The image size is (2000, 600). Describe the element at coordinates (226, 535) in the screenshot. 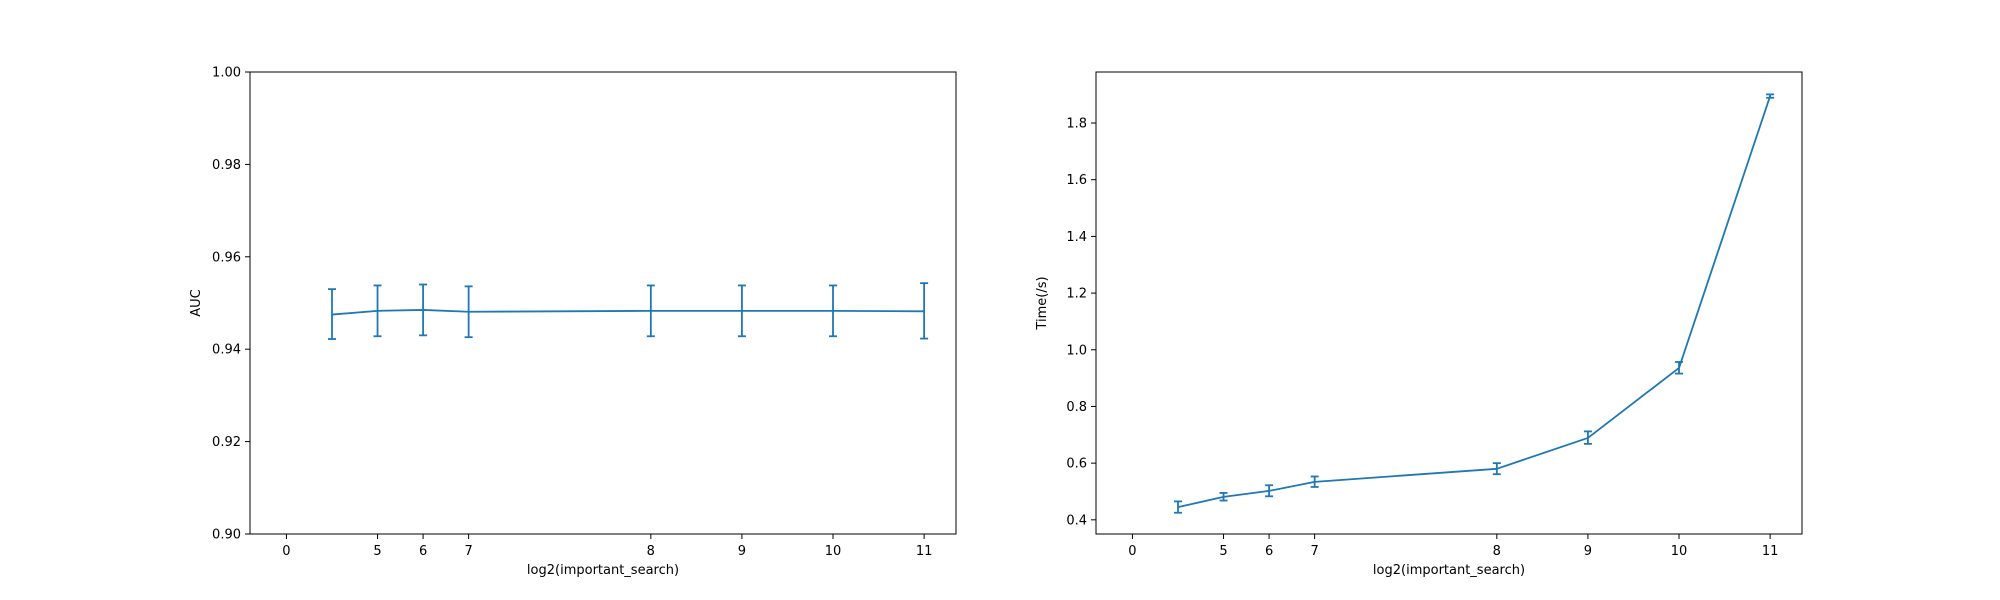

I see `y-tick-label: 0.90` at that location.